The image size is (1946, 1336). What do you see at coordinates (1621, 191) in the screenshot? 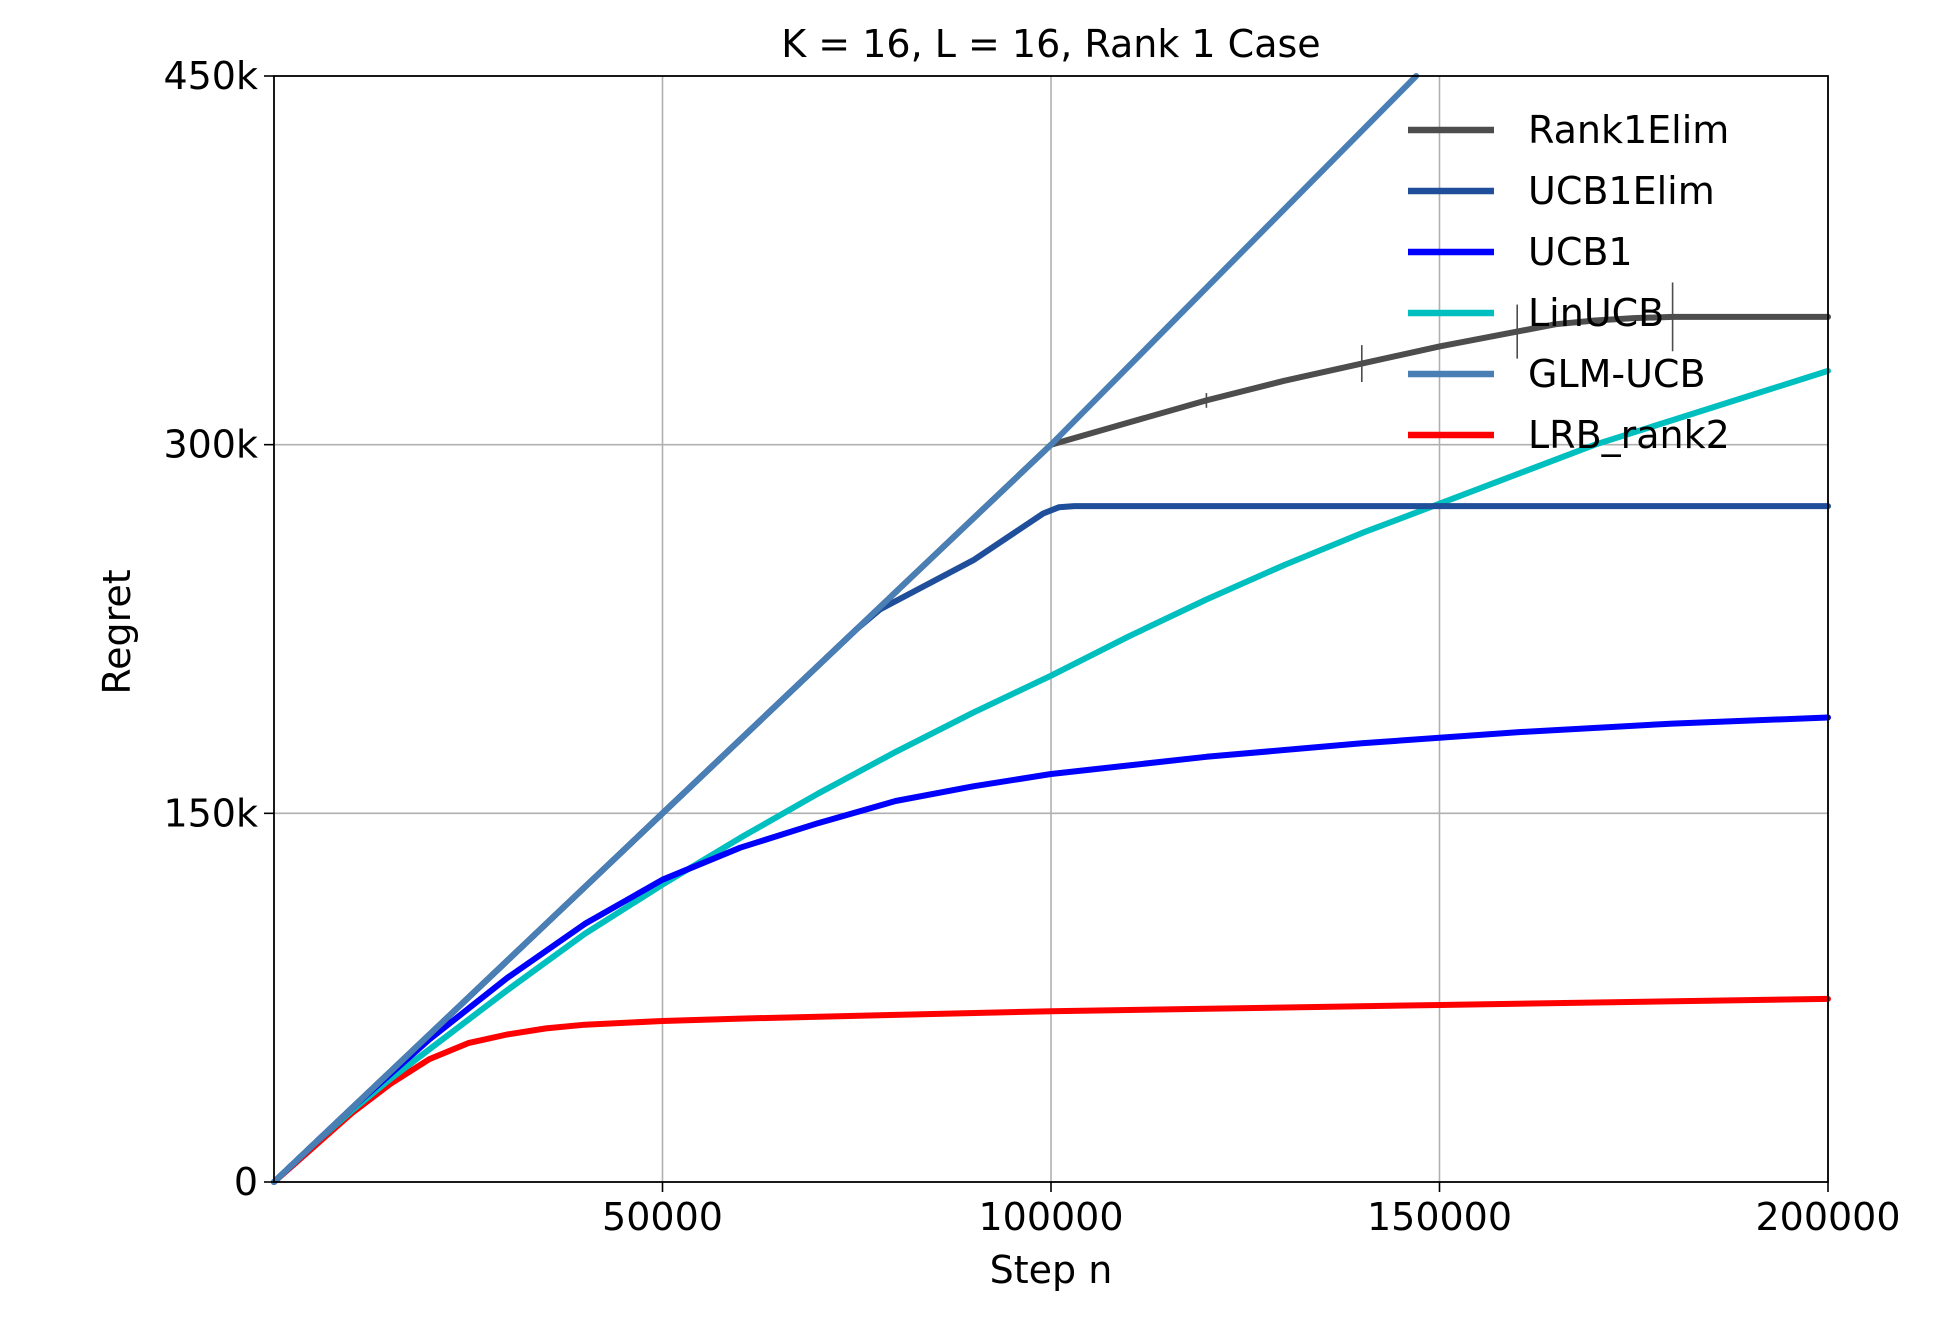
I see `legend-label-ucb1elim: UCB1Elim` at bounding box center [1621, 191].